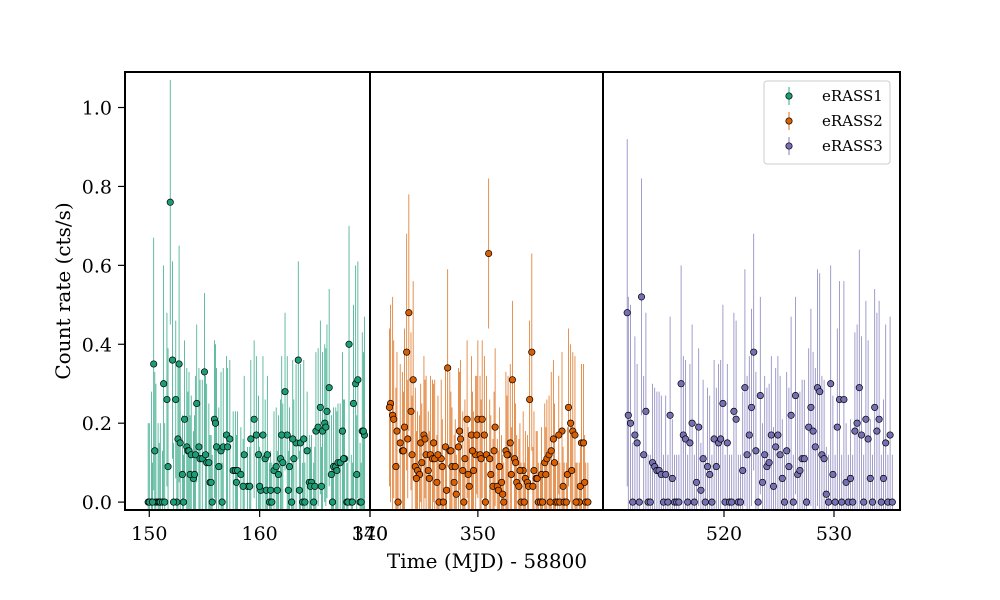 The width and height of the screenshot is (1000, 600). What do you see at coordinates (260, 534) in the screenshot?
I see `x-tick-label: 160` at bounding box center [260, 534].